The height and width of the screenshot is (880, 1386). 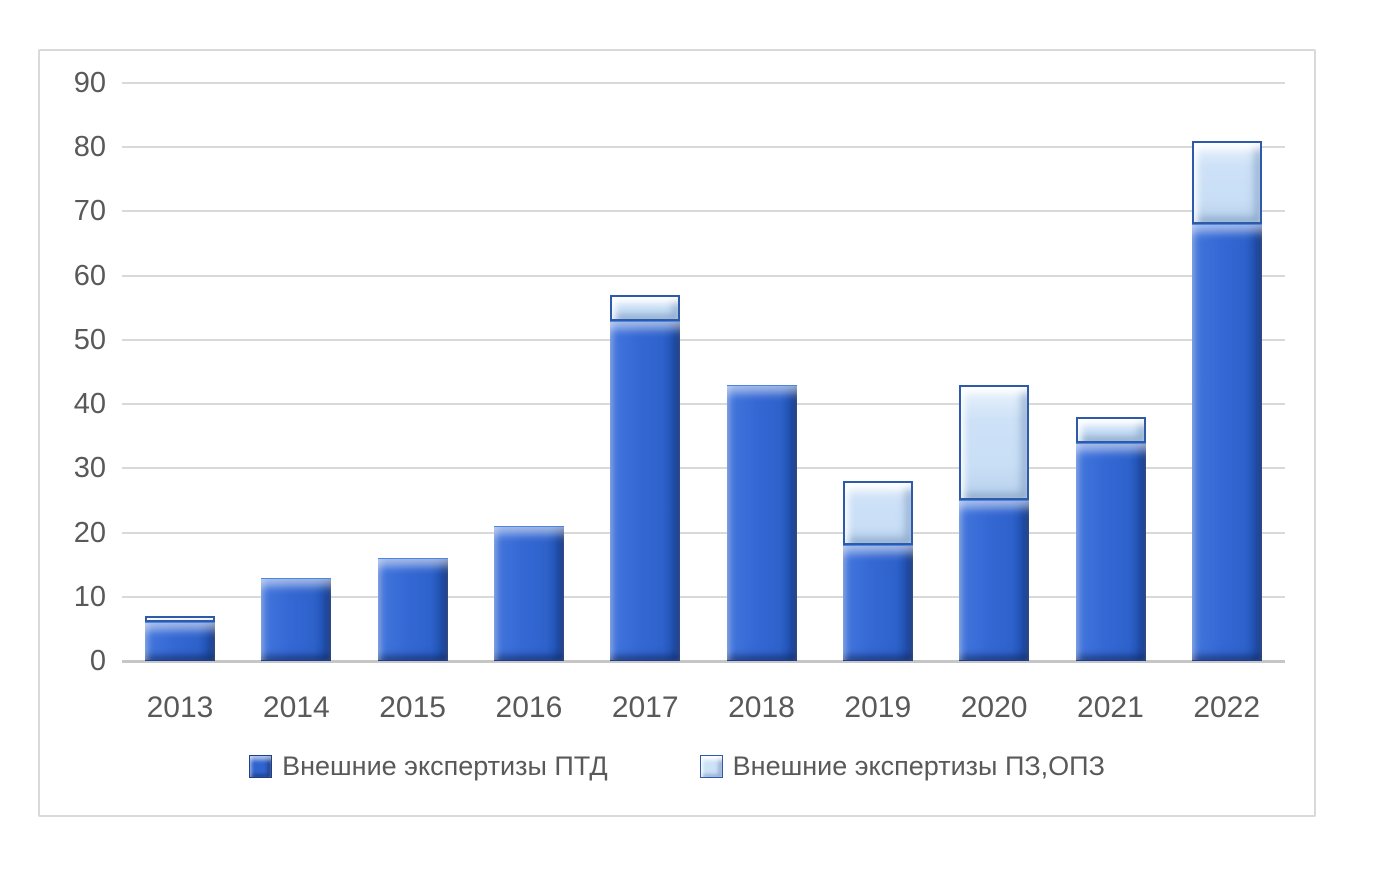 I want to click on y-tick-label-60: 60, so click(x=89, y=275).